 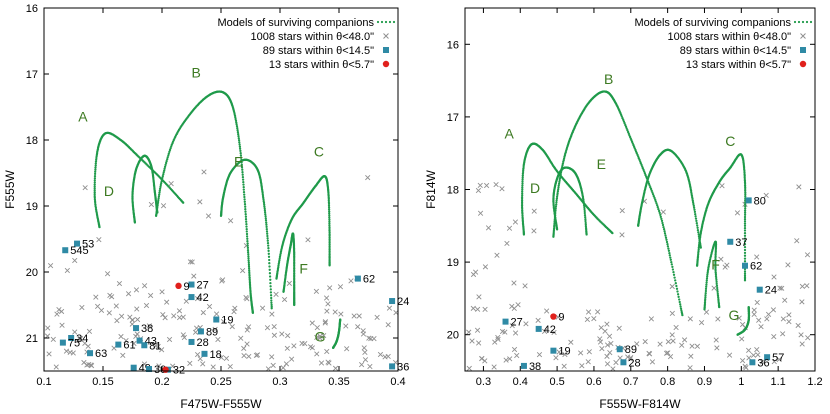 What do you see at coordinates (386, 36) in the screenshot?
I see `legend-cross-marker` at bounding box center [386, 36].